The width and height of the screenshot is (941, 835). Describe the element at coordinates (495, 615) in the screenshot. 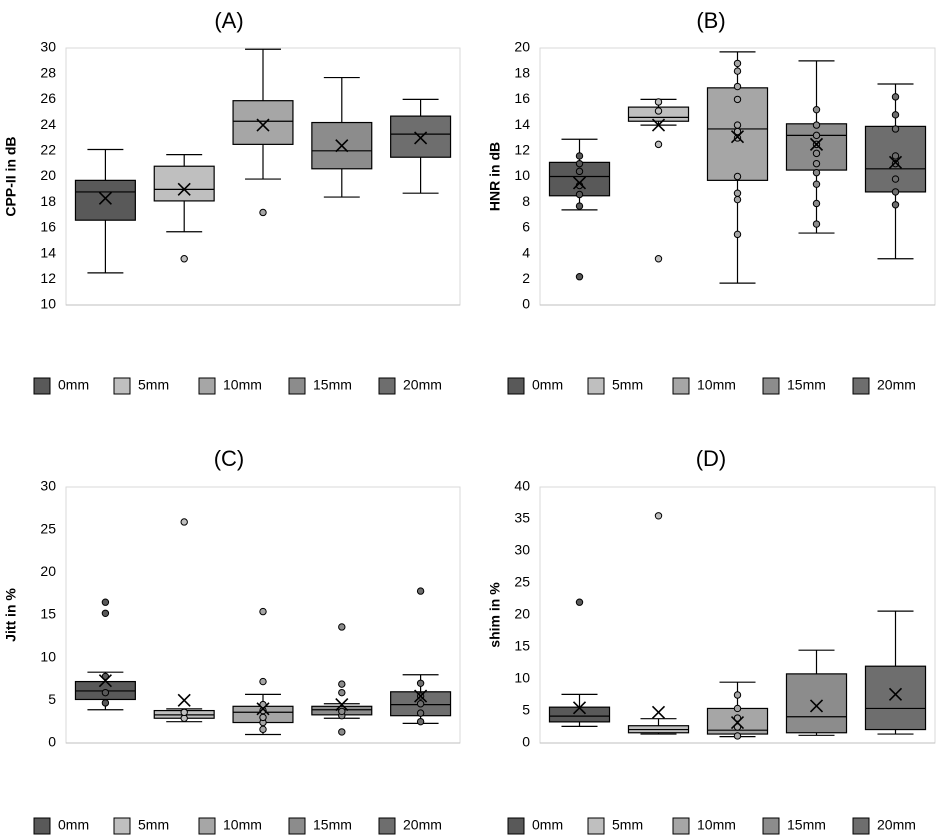

I see `y-axis-label: shim in %` at that location.